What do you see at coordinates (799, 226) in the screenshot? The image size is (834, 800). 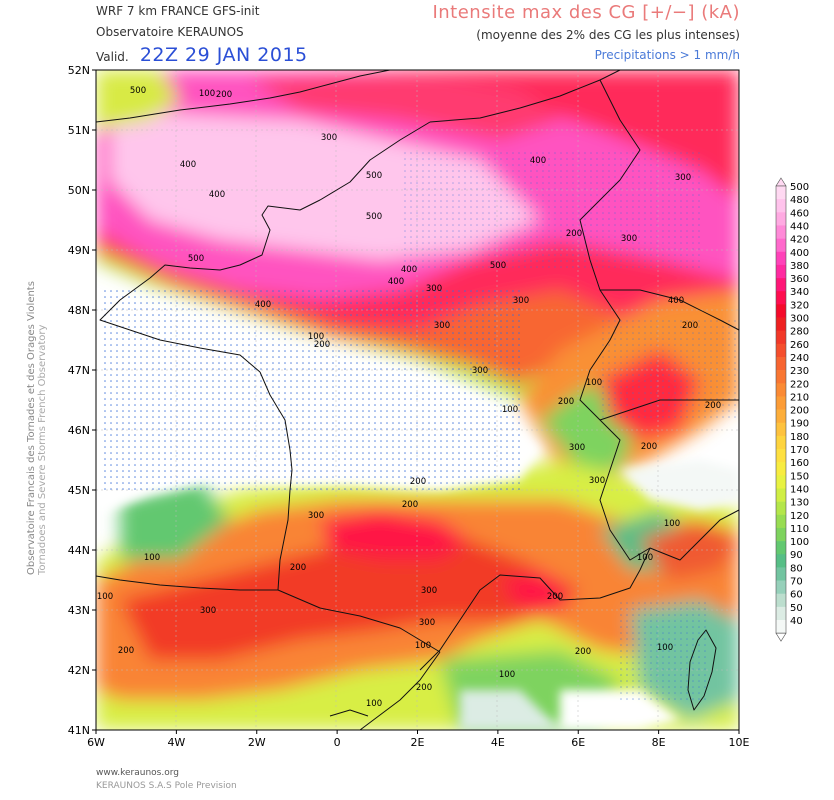 I see `legend-value-label: 440` at bounding box center [799, 226].